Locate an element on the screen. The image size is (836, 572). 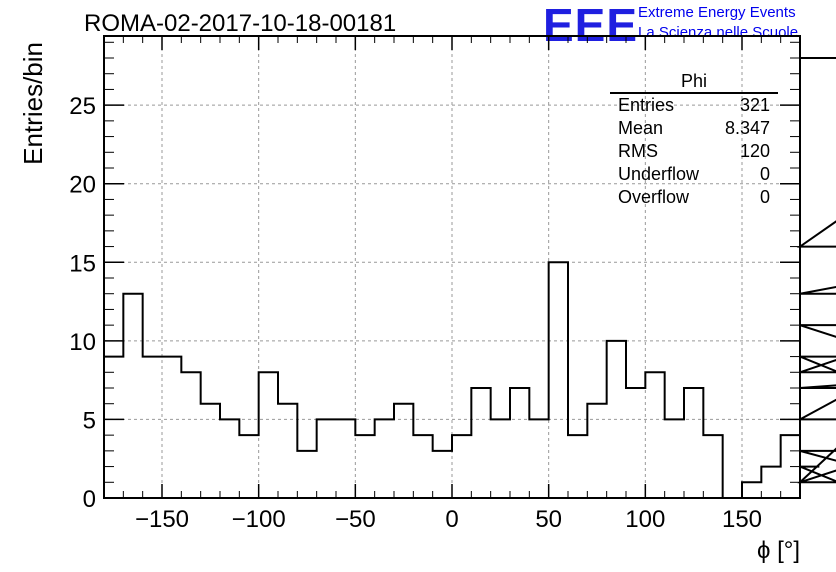
stats-label: Underflow is located at coordinates (659, 174).